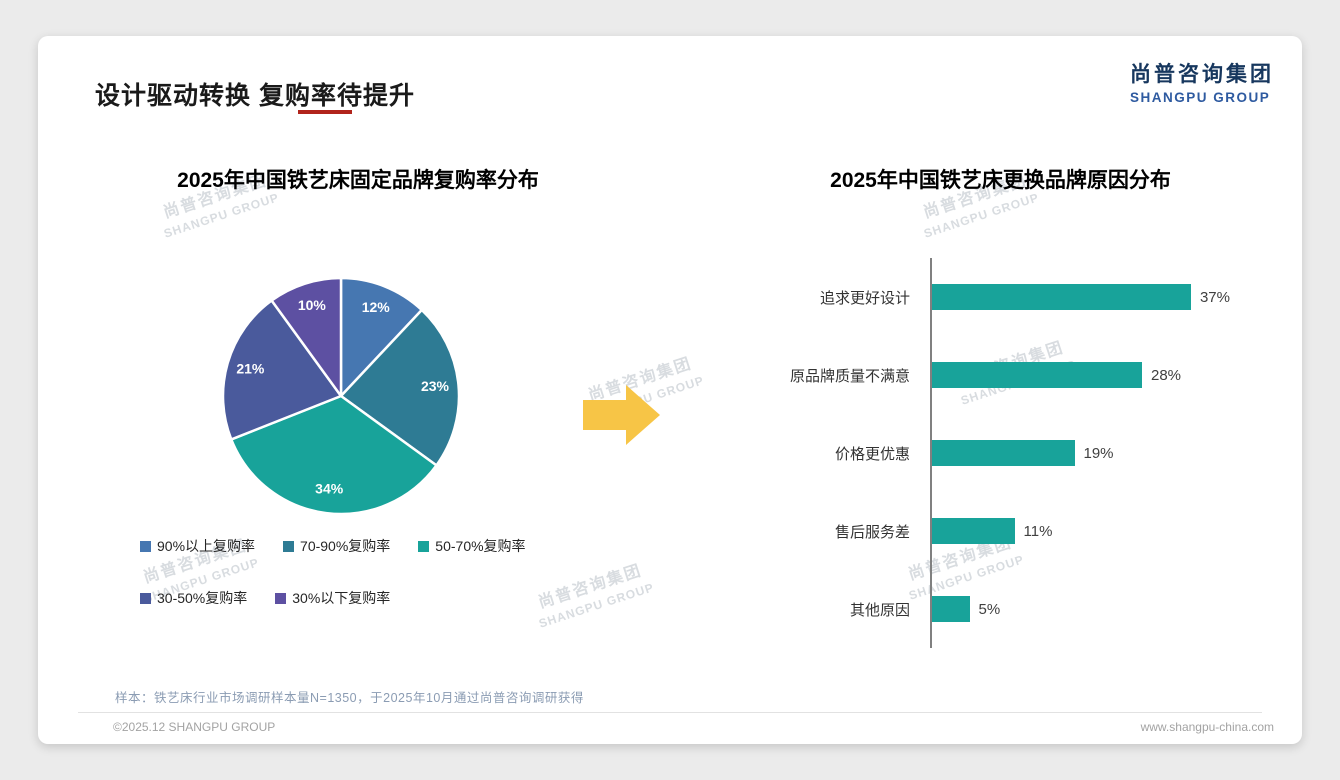 The width and height of the screenshot is (1340, 780). I want to click on bar-track: 37%, so click(1080, 297).